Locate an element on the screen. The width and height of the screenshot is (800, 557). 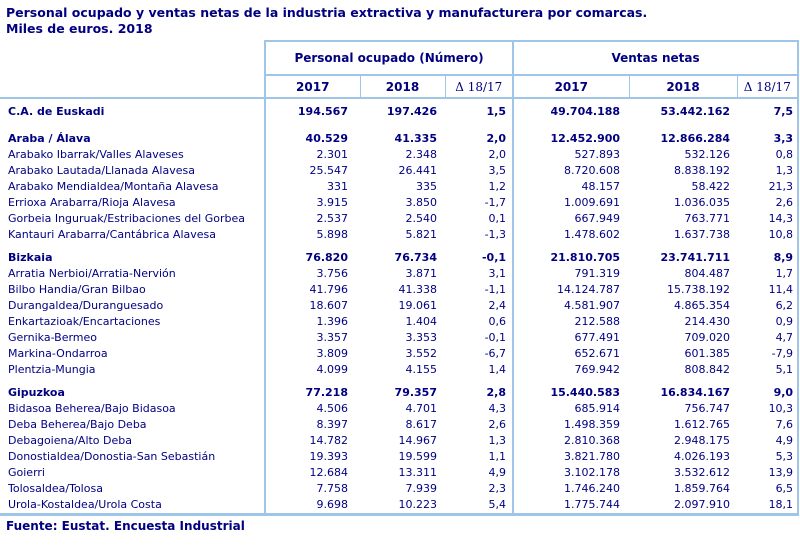
ventas-delta-cell: 4,9 is located at coordinates (768, 441).